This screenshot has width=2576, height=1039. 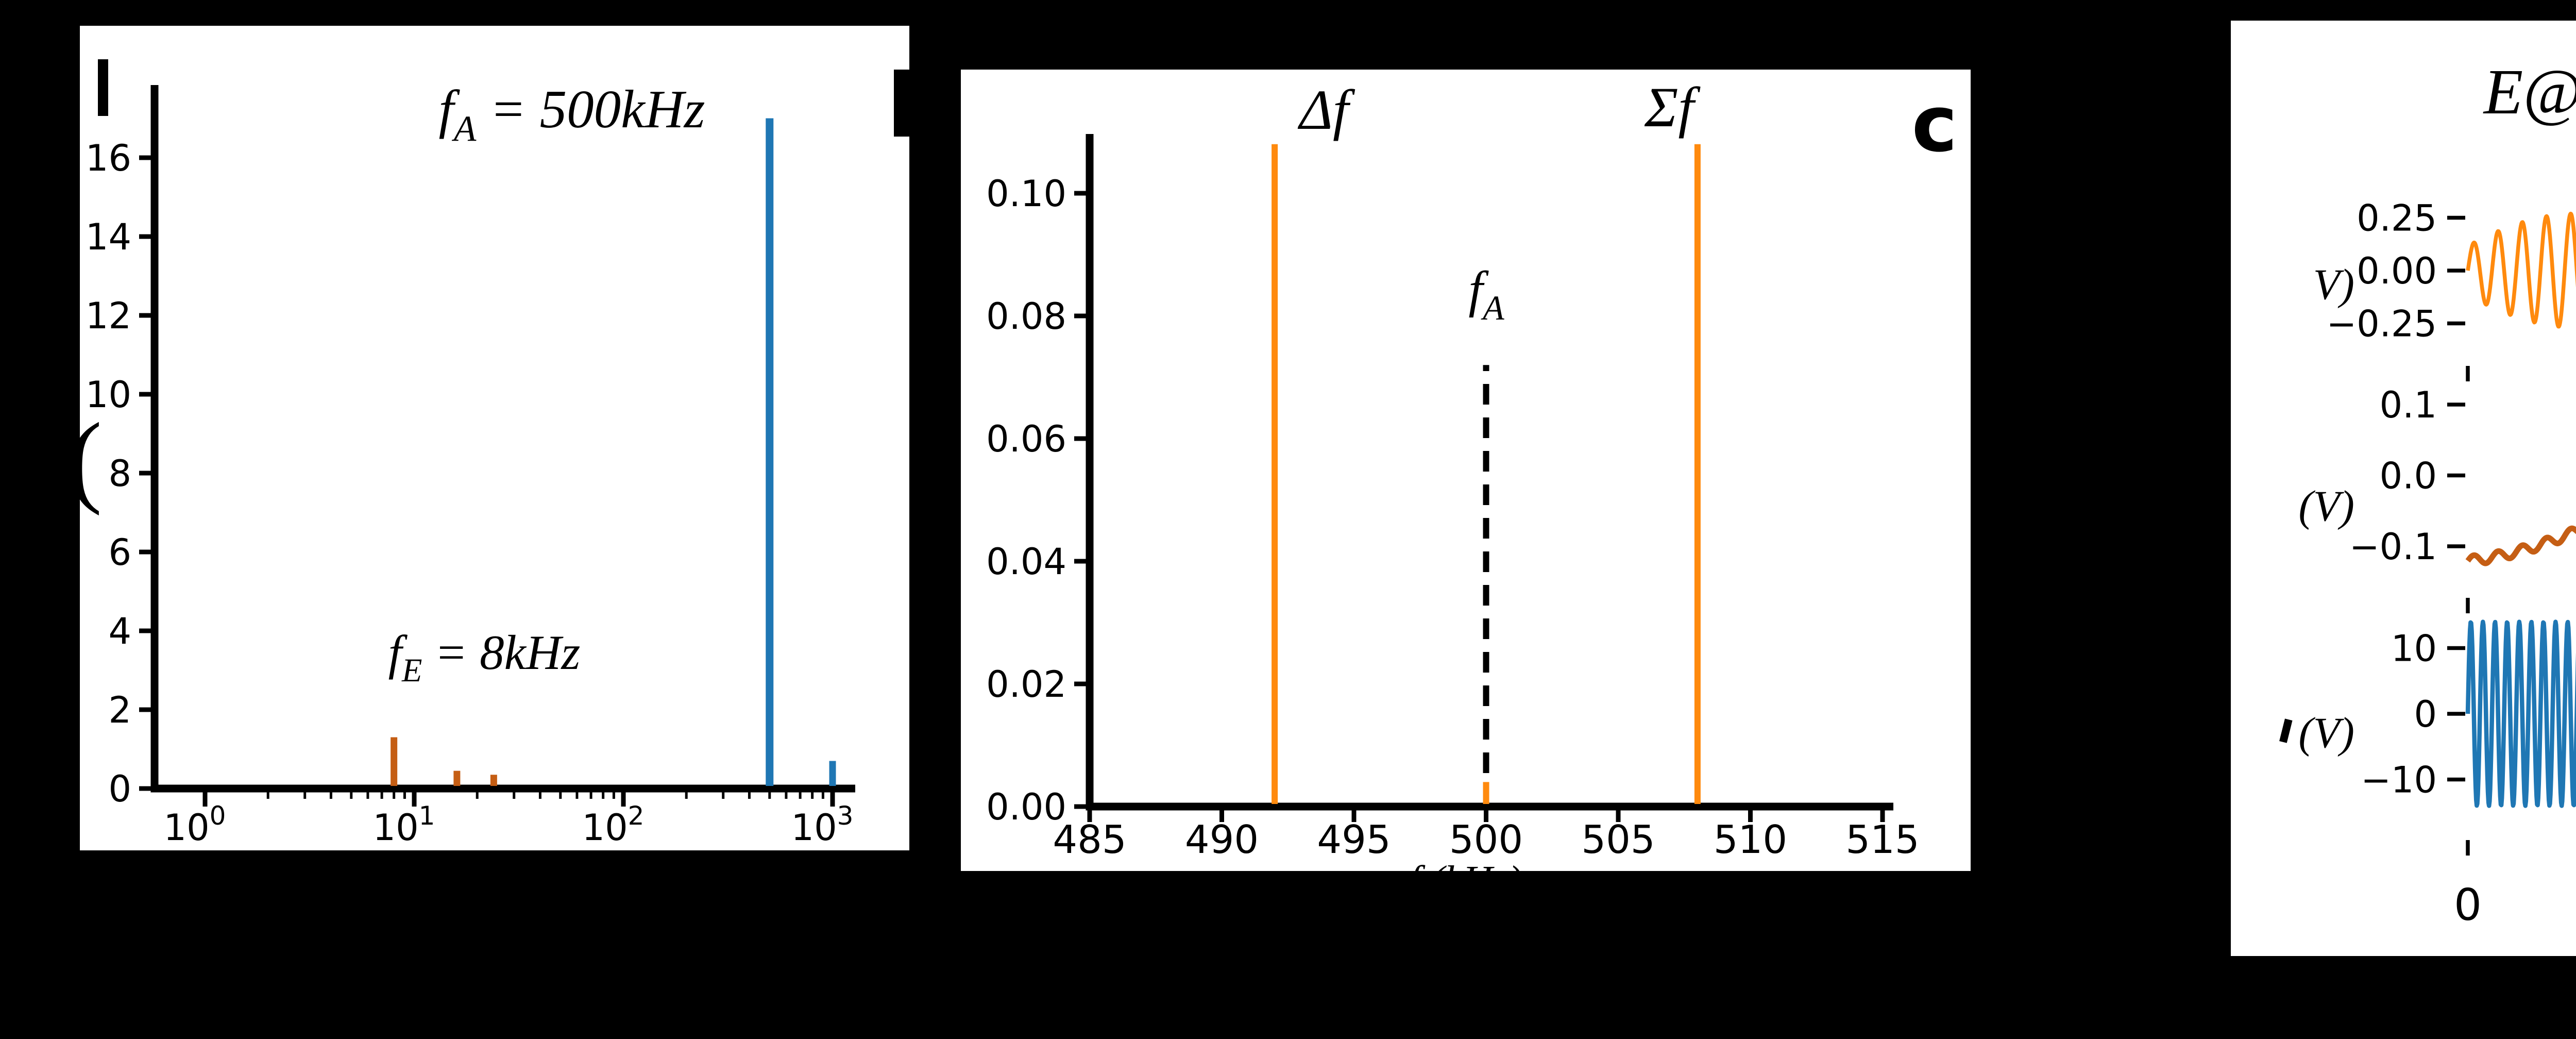 I want to click on y-tick-label: 0.04, so click(x=1026, y=562).